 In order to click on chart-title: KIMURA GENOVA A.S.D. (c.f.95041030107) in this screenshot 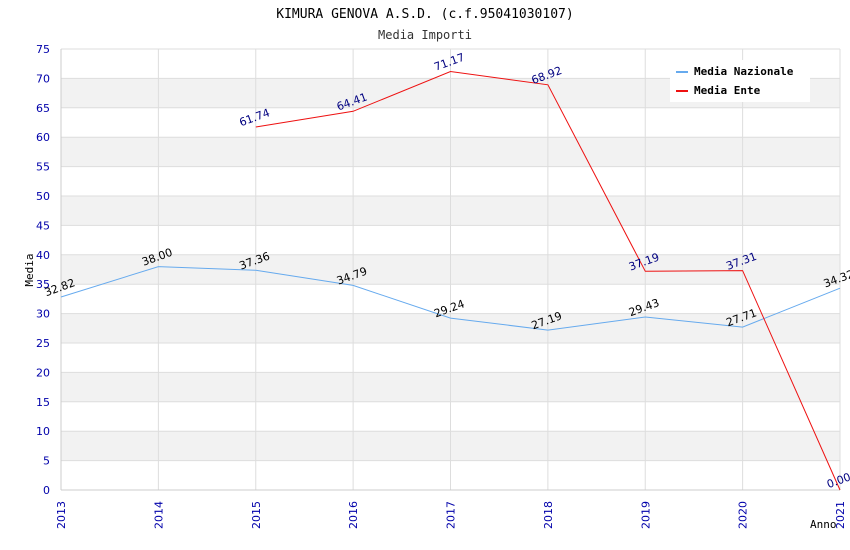, I will do `click(424, 14)`.